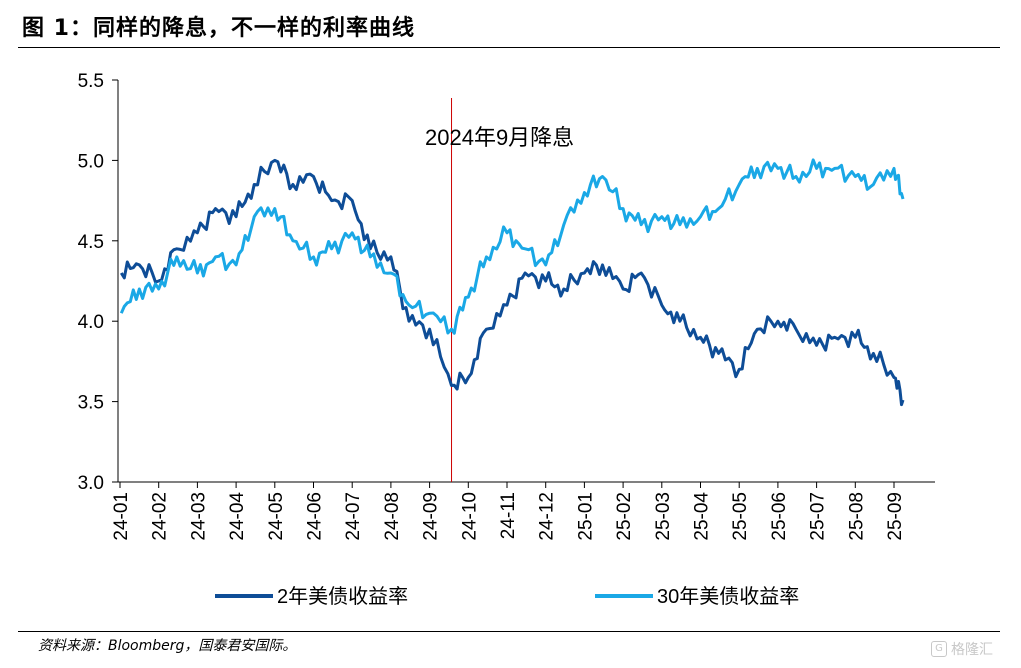 The width and height of the screenshot is (1021, 668). What do you see at coordinates (939, 649) in the screenshot?
I see `watermark-icon: G` at bounding box center [939, 649].